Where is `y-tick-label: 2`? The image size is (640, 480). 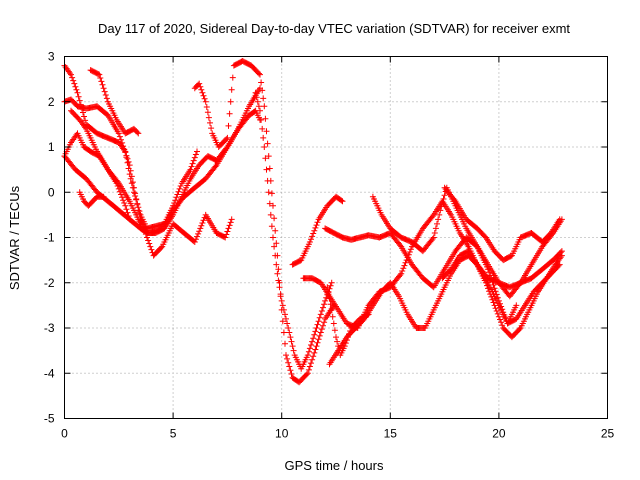
y-tick-label: 2 is located at coordinates (51, 102).